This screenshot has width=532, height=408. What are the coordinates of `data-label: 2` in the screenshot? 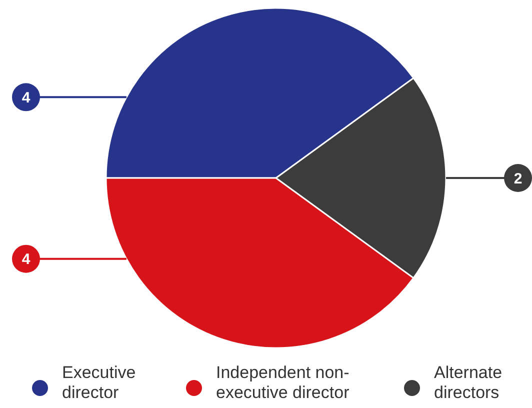 It's located at (518, 179).